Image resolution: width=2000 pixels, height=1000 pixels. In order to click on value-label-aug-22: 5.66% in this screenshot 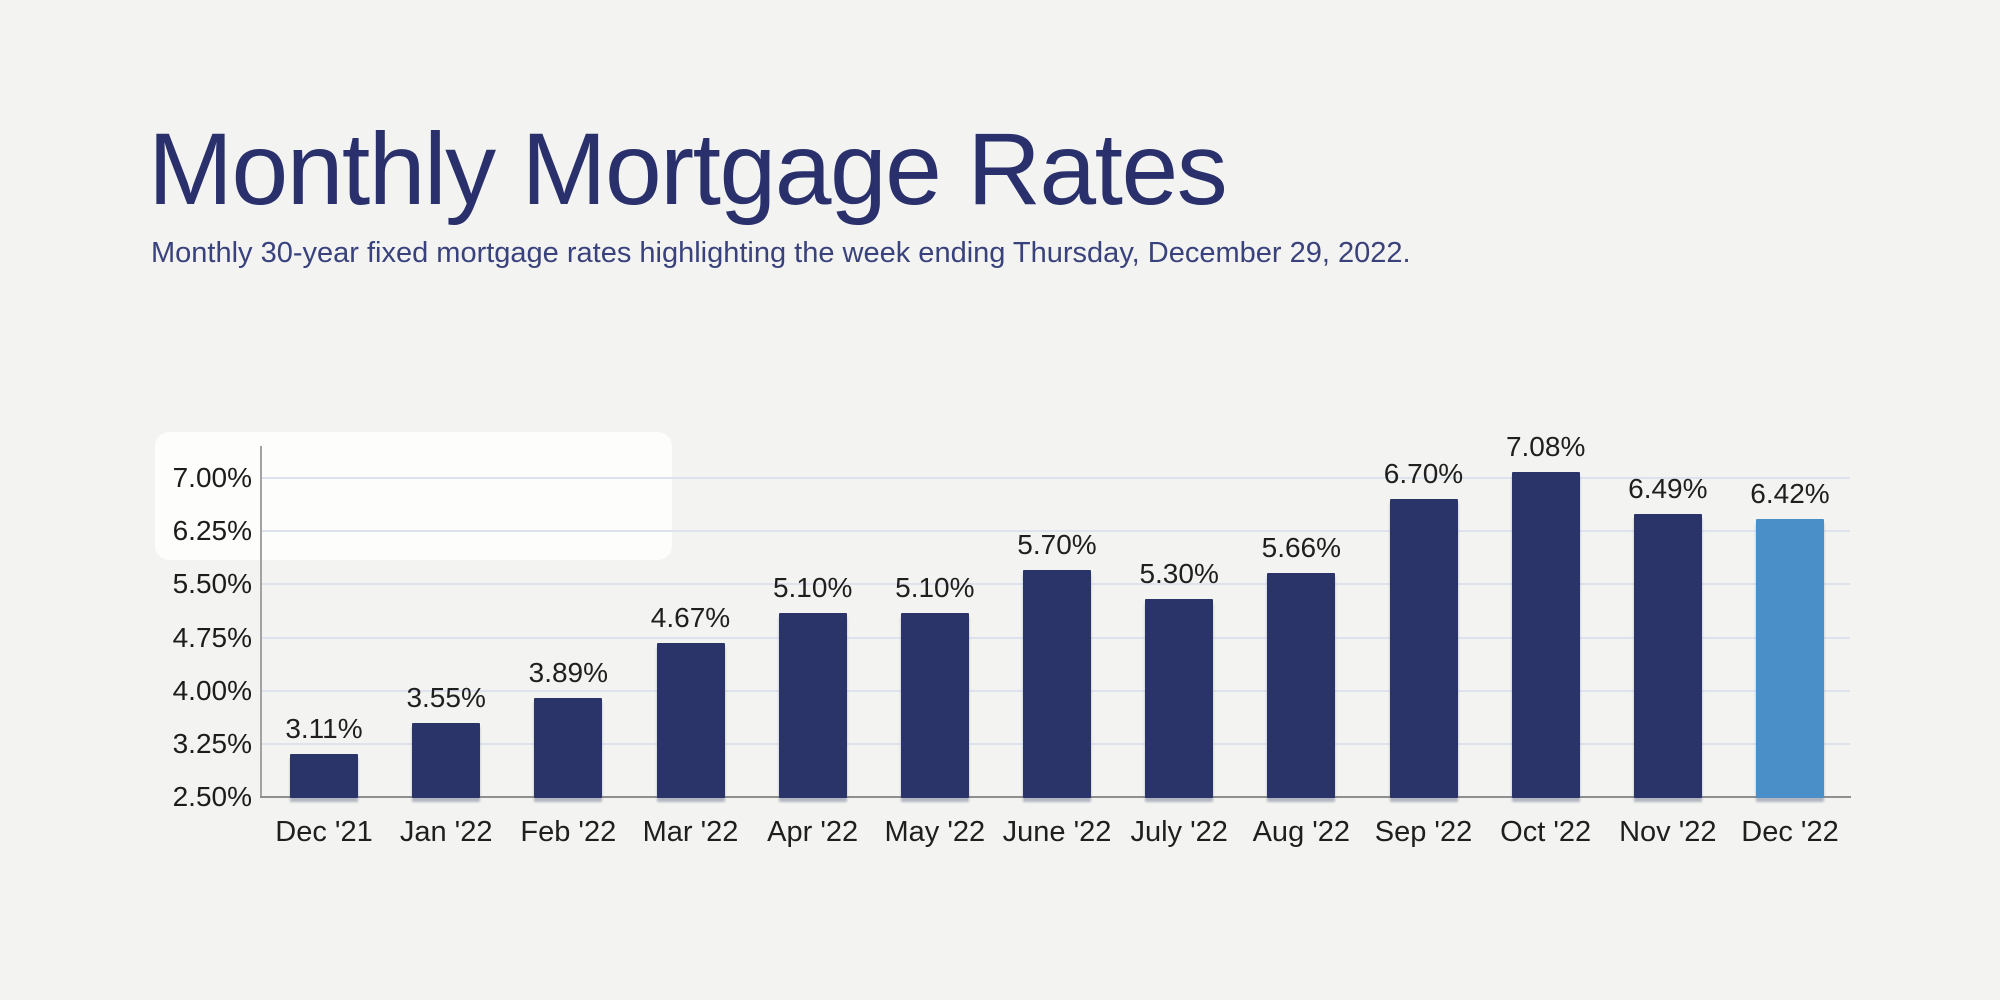, I will do `click(1301, 547)`.